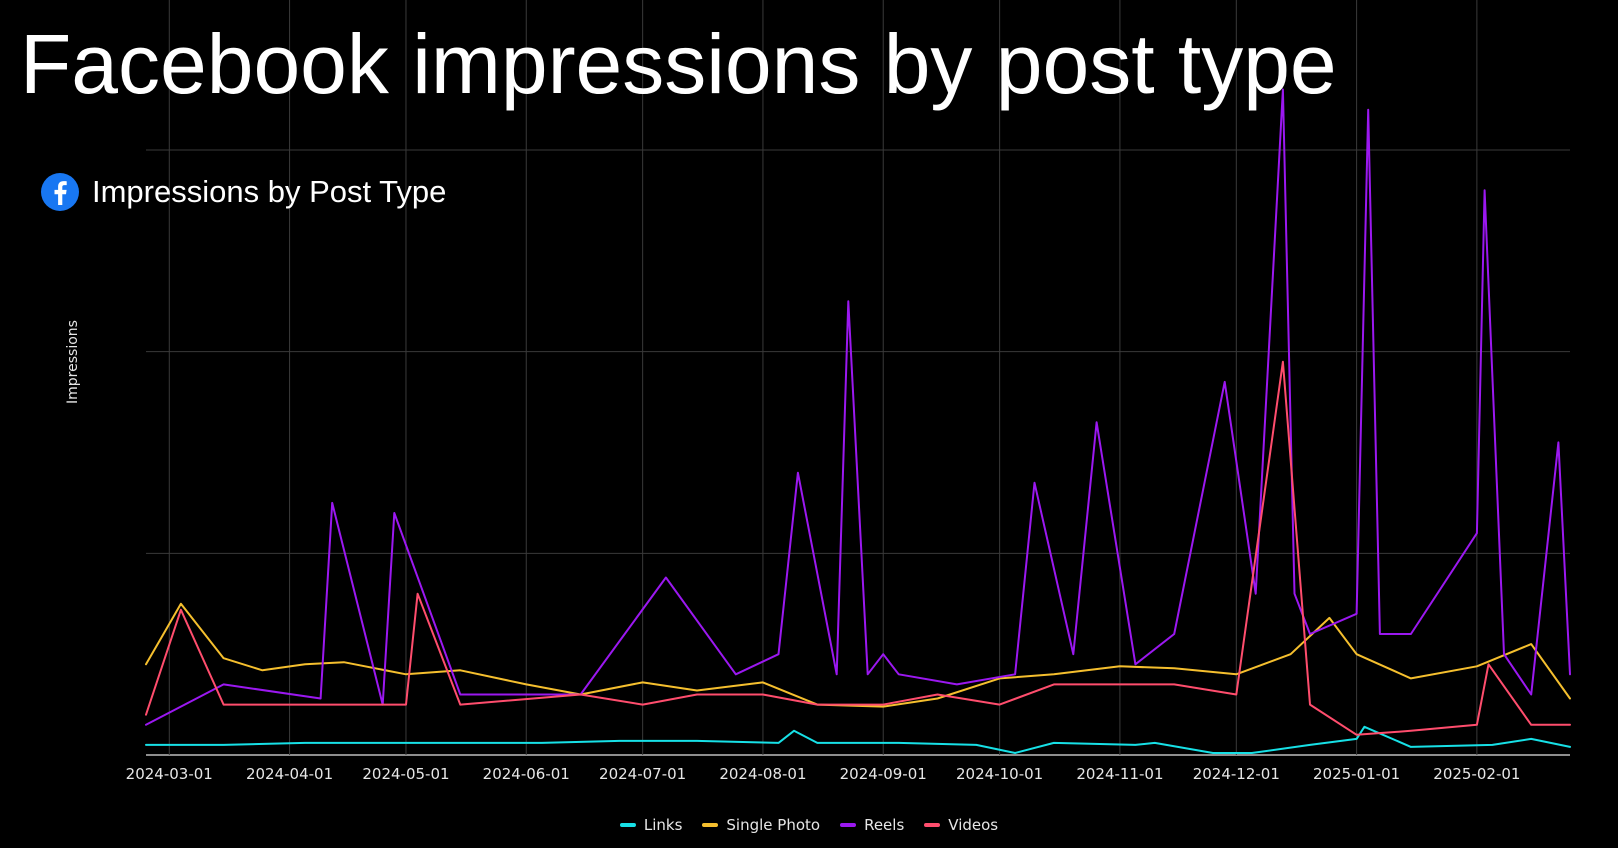 The image size is (1618, 848). Describe the element at coordinates (169, 774) in the screenshot. I see `x-tick-label: 2024-03-01` at that location.